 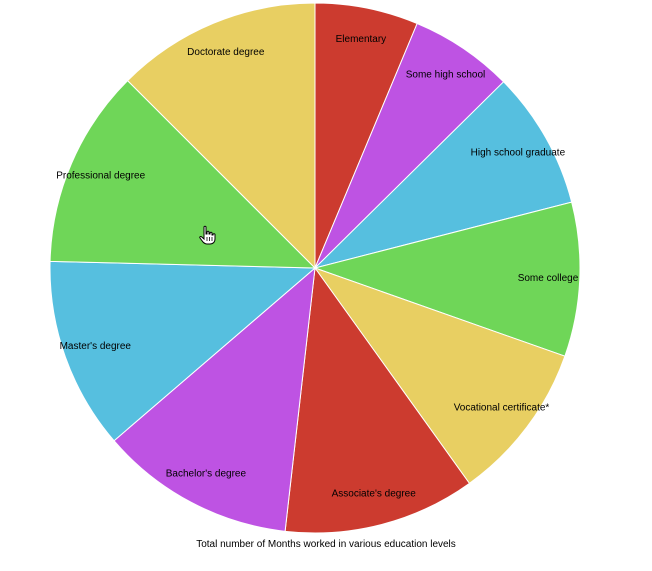 What do you see at coordinates (446, 74) in the screenshot?
I see `slice-label: Some high school` at bounding box center [446, 74].